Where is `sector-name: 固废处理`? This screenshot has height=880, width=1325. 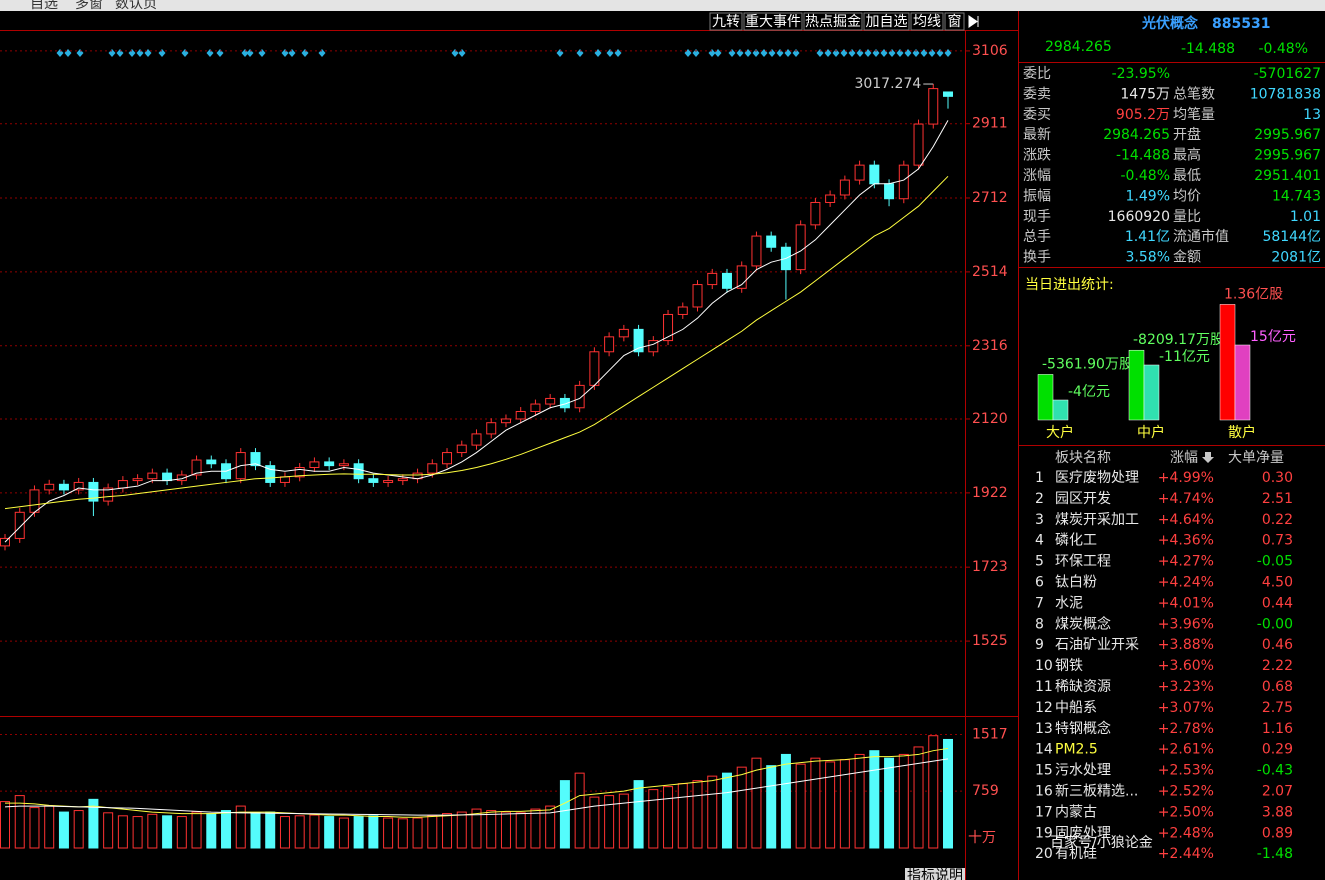 sector-name: 固废处理 is located at coordinates (1083, 833).